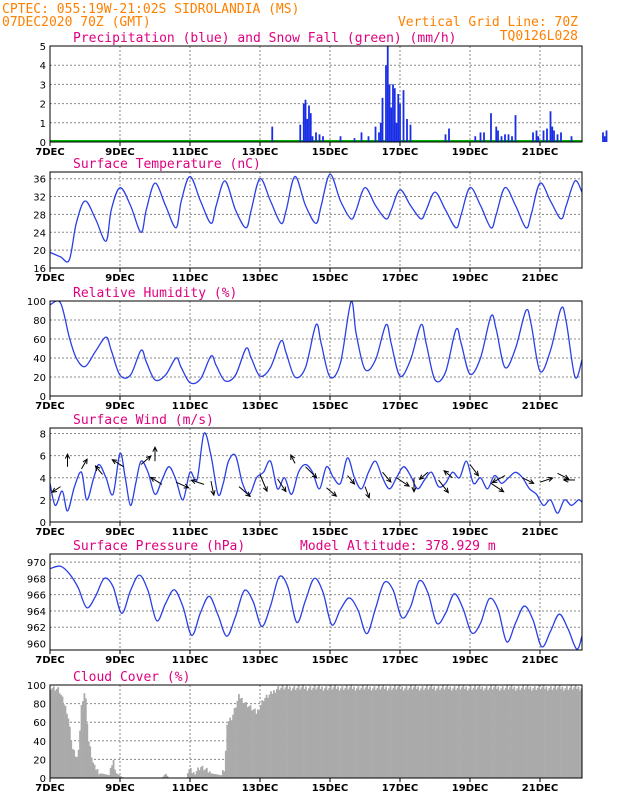 This screenshot has width=618, height=800. What do you see at coordinates (330, 152) in the screenshot?
I see `x-tick-label: 15DEC` at bounding box center [330, 152].